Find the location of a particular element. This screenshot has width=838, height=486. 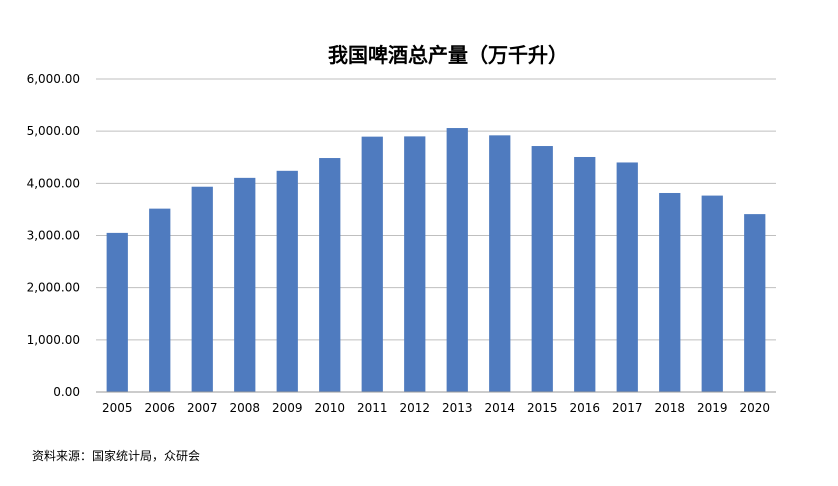

bar-2014 is located at coordinates (500, 263).